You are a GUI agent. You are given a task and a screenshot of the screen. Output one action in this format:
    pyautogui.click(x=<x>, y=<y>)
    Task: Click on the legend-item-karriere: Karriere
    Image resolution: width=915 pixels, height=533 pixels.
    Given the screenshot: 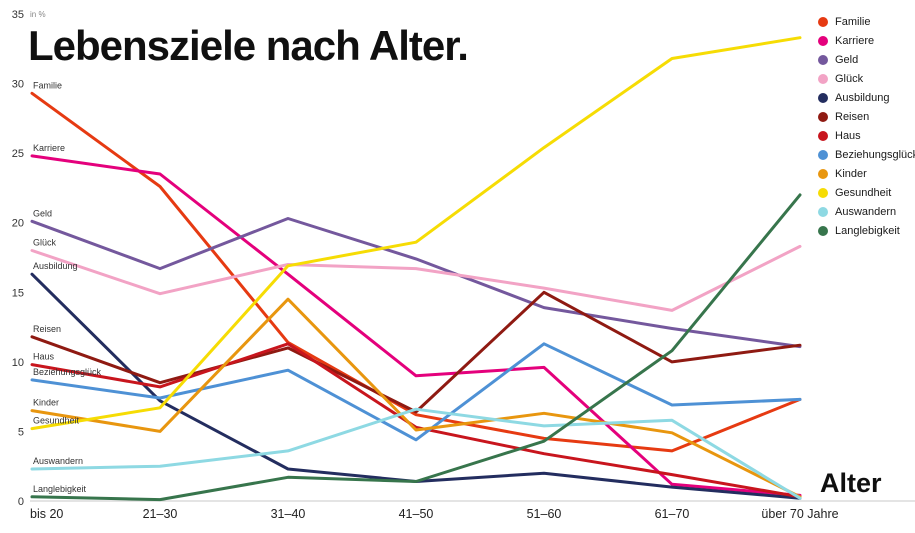 What is the action you would take?
    pyautogui.click(x=866, y=40)
    